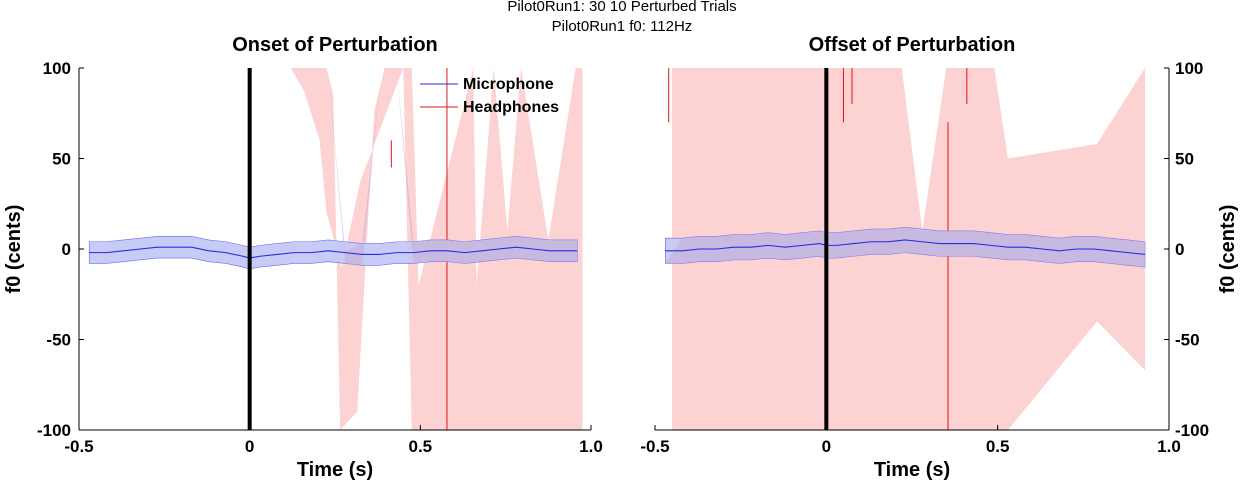 Image resolution: width=1244 pixels, height=485 pixels. Describe the element at coordinates (912, 45) in the screenshot. I see `chart-title: Offset of Perturbation` at that location.